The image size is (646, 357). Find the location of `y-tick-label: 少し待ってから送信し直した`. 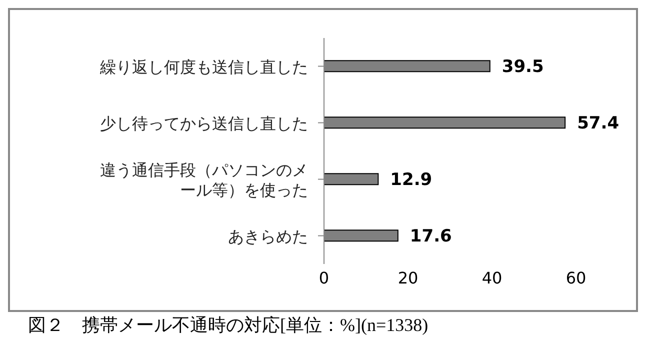

y-tick-label: 少し待ってから送信し直した is located at coordinates (204, 122).